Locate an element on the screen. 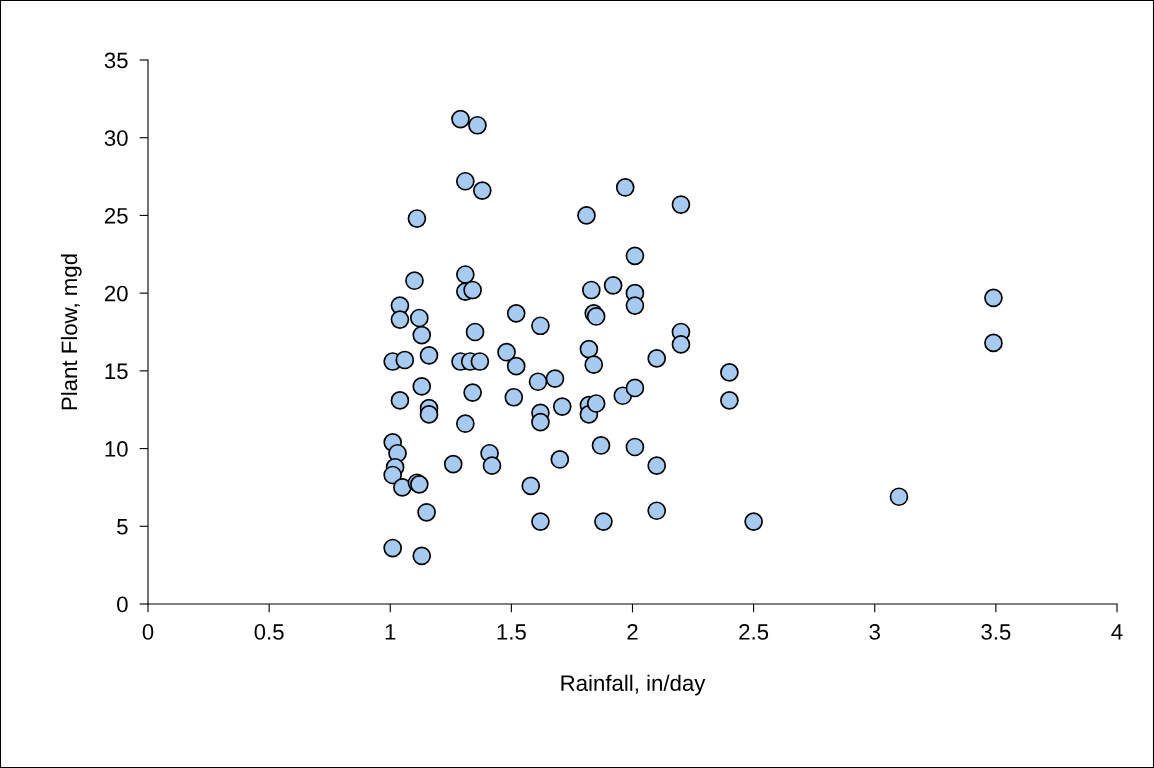 The width and height of the screenshot is (1154, 768). y-tick-label: 10 is located at coordinates (116, 449).